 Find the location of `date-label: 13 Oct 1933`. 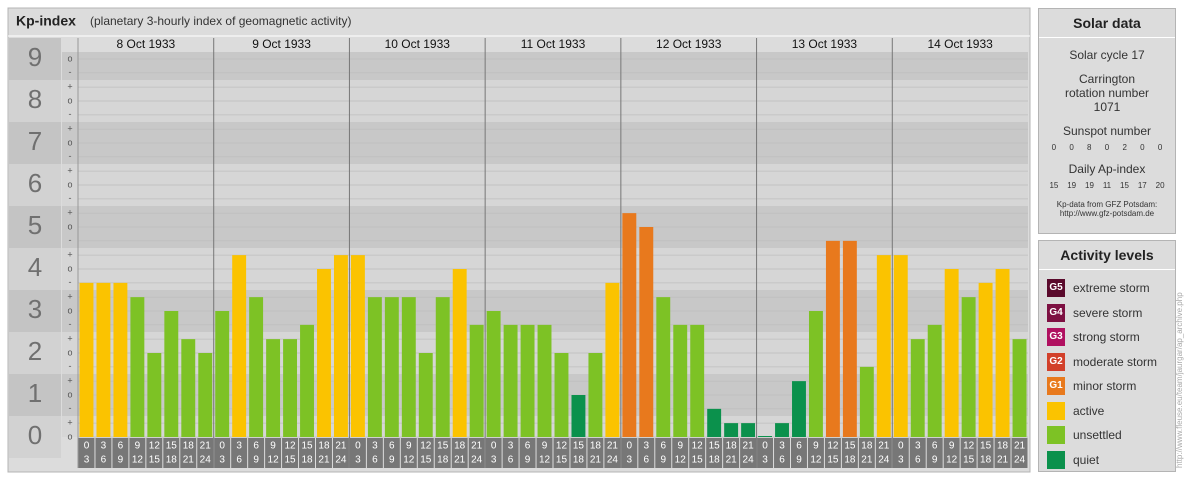

date-label: 13 Oct 1933 is located at coordinates (825, 44).